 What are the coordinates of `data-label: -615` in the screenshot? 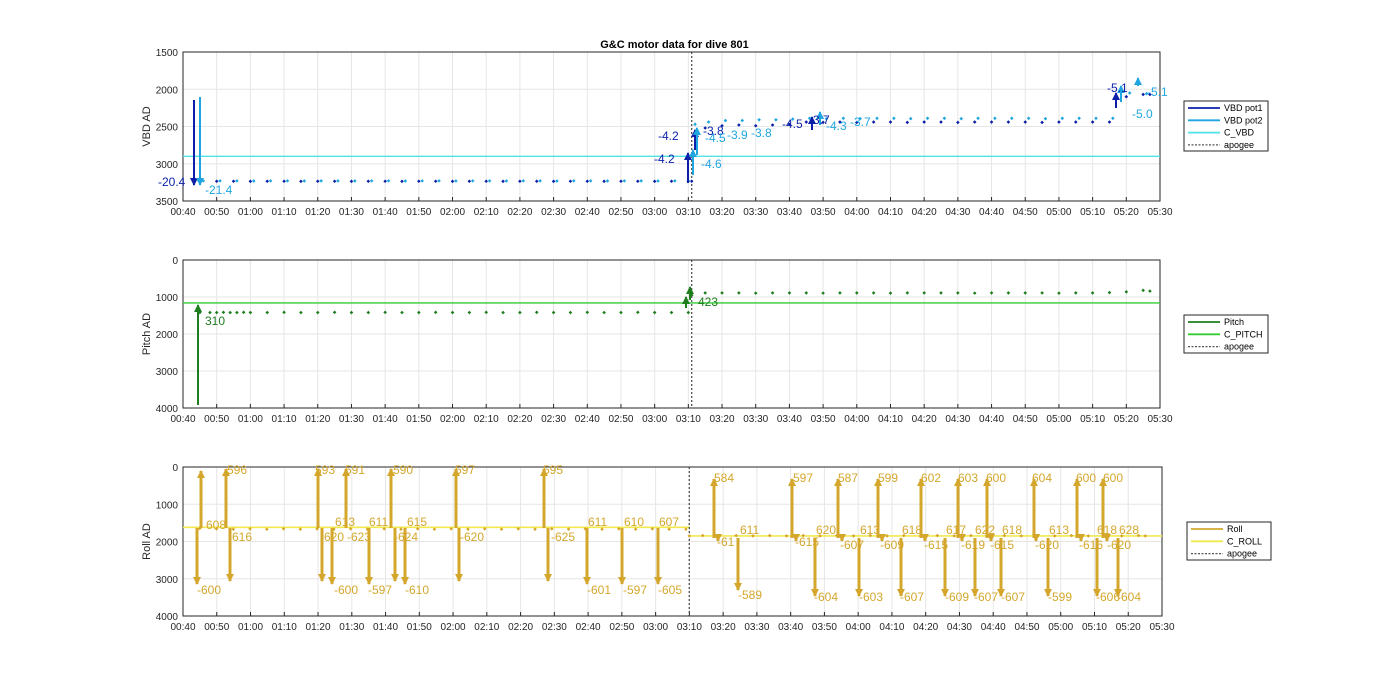 It's located at (807, 542).